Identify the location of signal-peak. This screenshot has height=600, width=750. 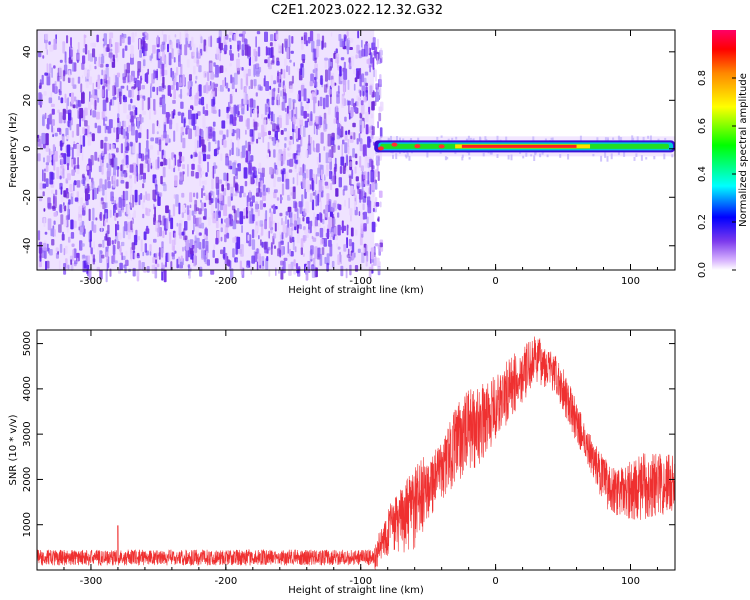
(380, 148).